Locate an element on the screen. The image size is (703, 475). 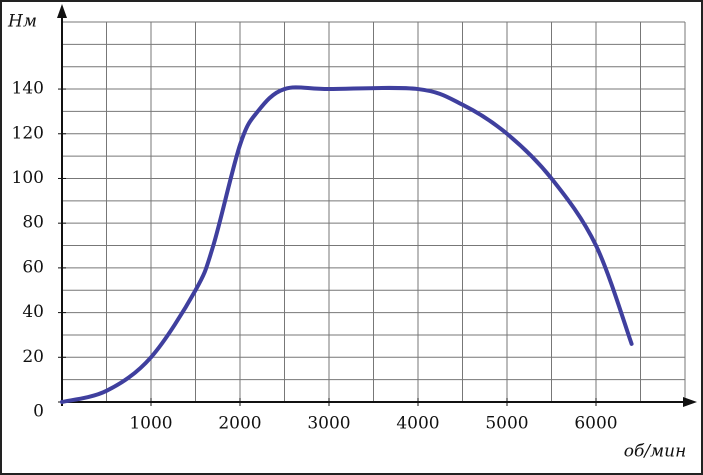
x-tick-label: 2000 is located at coordinates (239, 424).